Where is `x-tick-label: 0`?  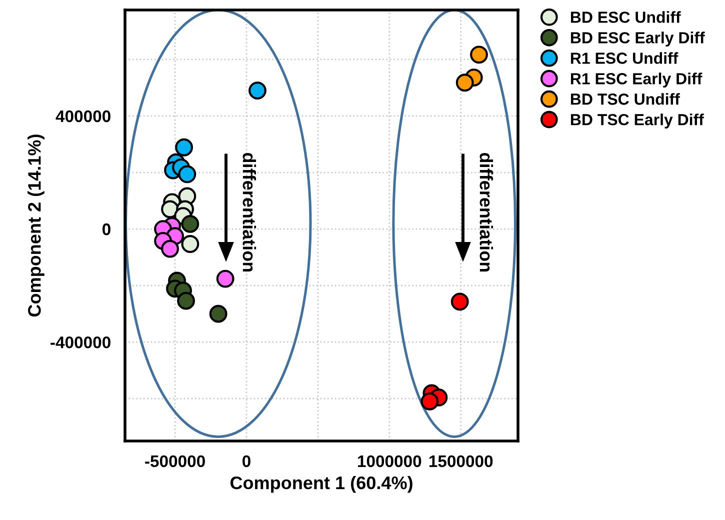
x-tick-label: 0 is located at coordinates (246, 461).